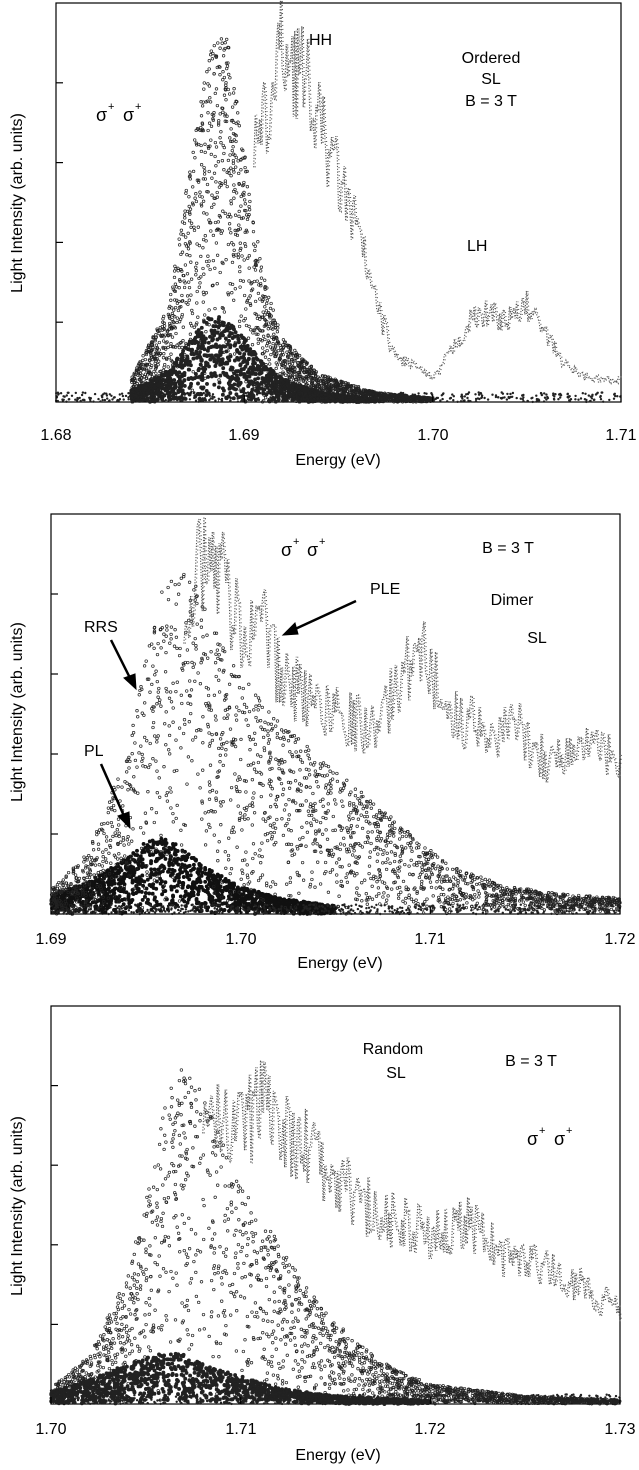 This screenshot has width=639, height=1470. Describe the element at coordinates (128, 115) in the screenshot. I see `sigma-glyph: σ` at that location.